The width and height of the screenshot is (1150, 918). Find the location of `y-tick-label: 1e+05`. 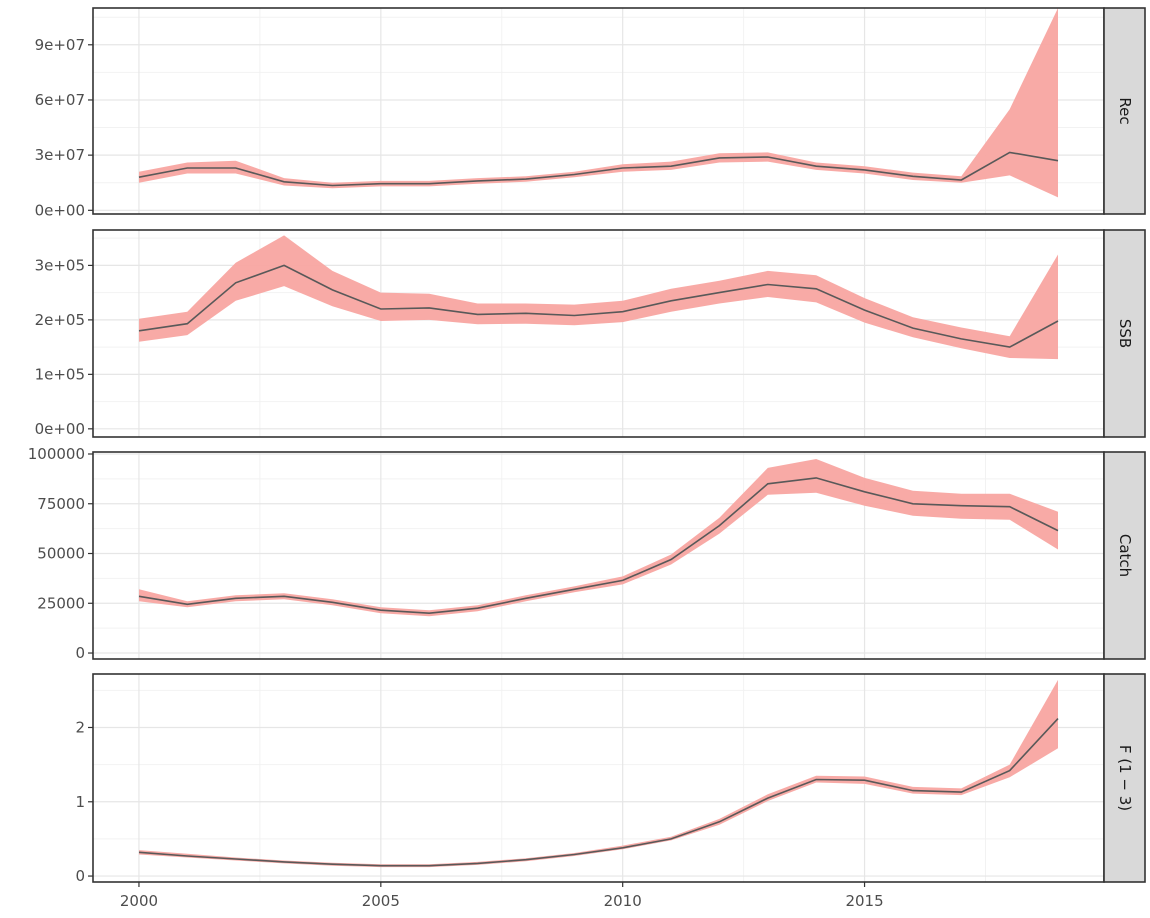

y-tick-label: 1e+05 is located at coordinates (60, 374).